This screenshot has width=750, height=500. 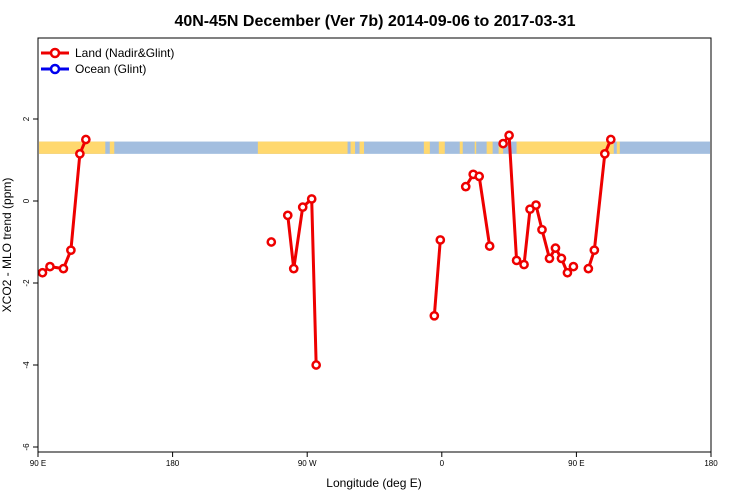 I want to click on y-tick-label: -6, so click(x=26, y=447).